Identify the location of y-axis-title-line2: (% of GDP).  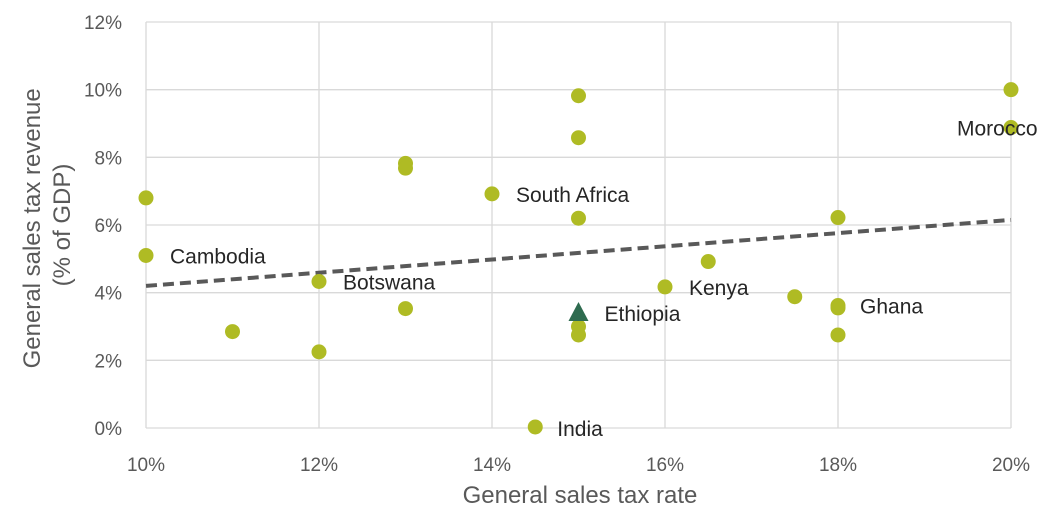
(62, 225).